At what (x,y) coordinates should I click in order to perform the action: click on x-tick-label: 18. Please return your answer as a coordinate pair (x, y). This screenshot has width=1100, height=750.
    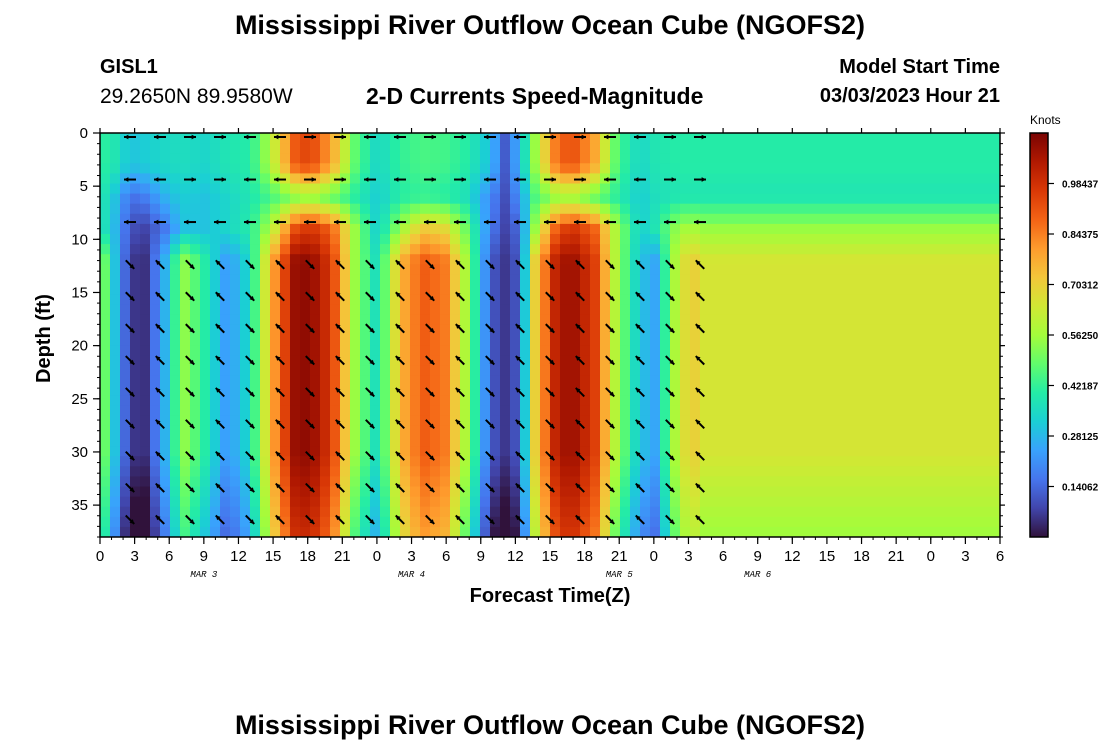
    Looking at the image, I should click on (307, 556).